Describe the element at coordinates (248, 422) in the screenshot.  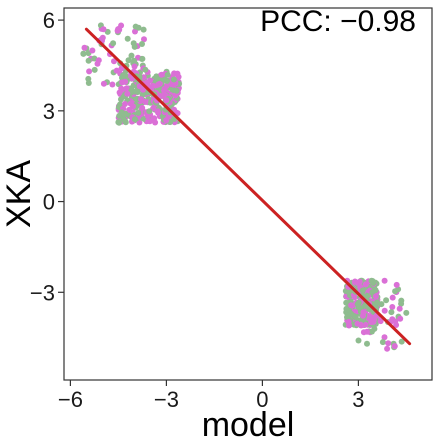
I see `x-axis-title: model` at that location.